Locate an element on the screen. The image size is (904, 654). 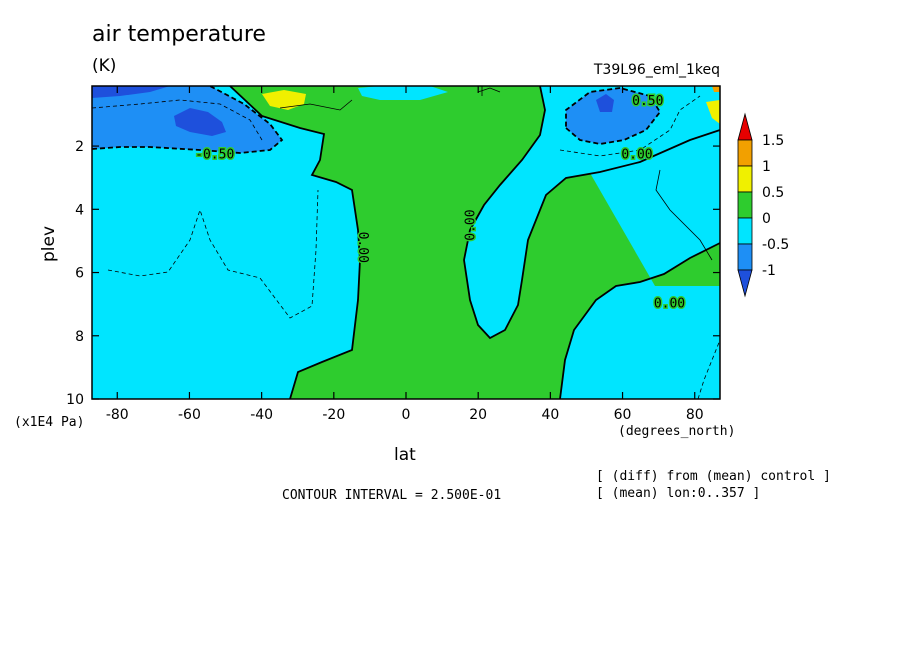
contour-pos-thin-north is located at coordinates (684, 215).